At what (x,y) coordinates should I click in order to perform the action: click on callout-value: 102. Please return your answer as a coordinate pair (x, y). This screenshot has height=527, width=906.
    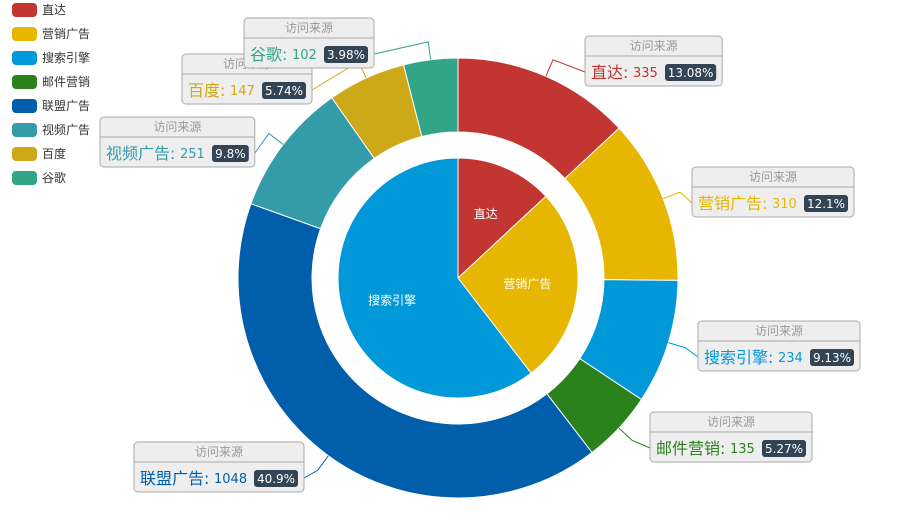
    Looking at the image, I should click on (304, 55).